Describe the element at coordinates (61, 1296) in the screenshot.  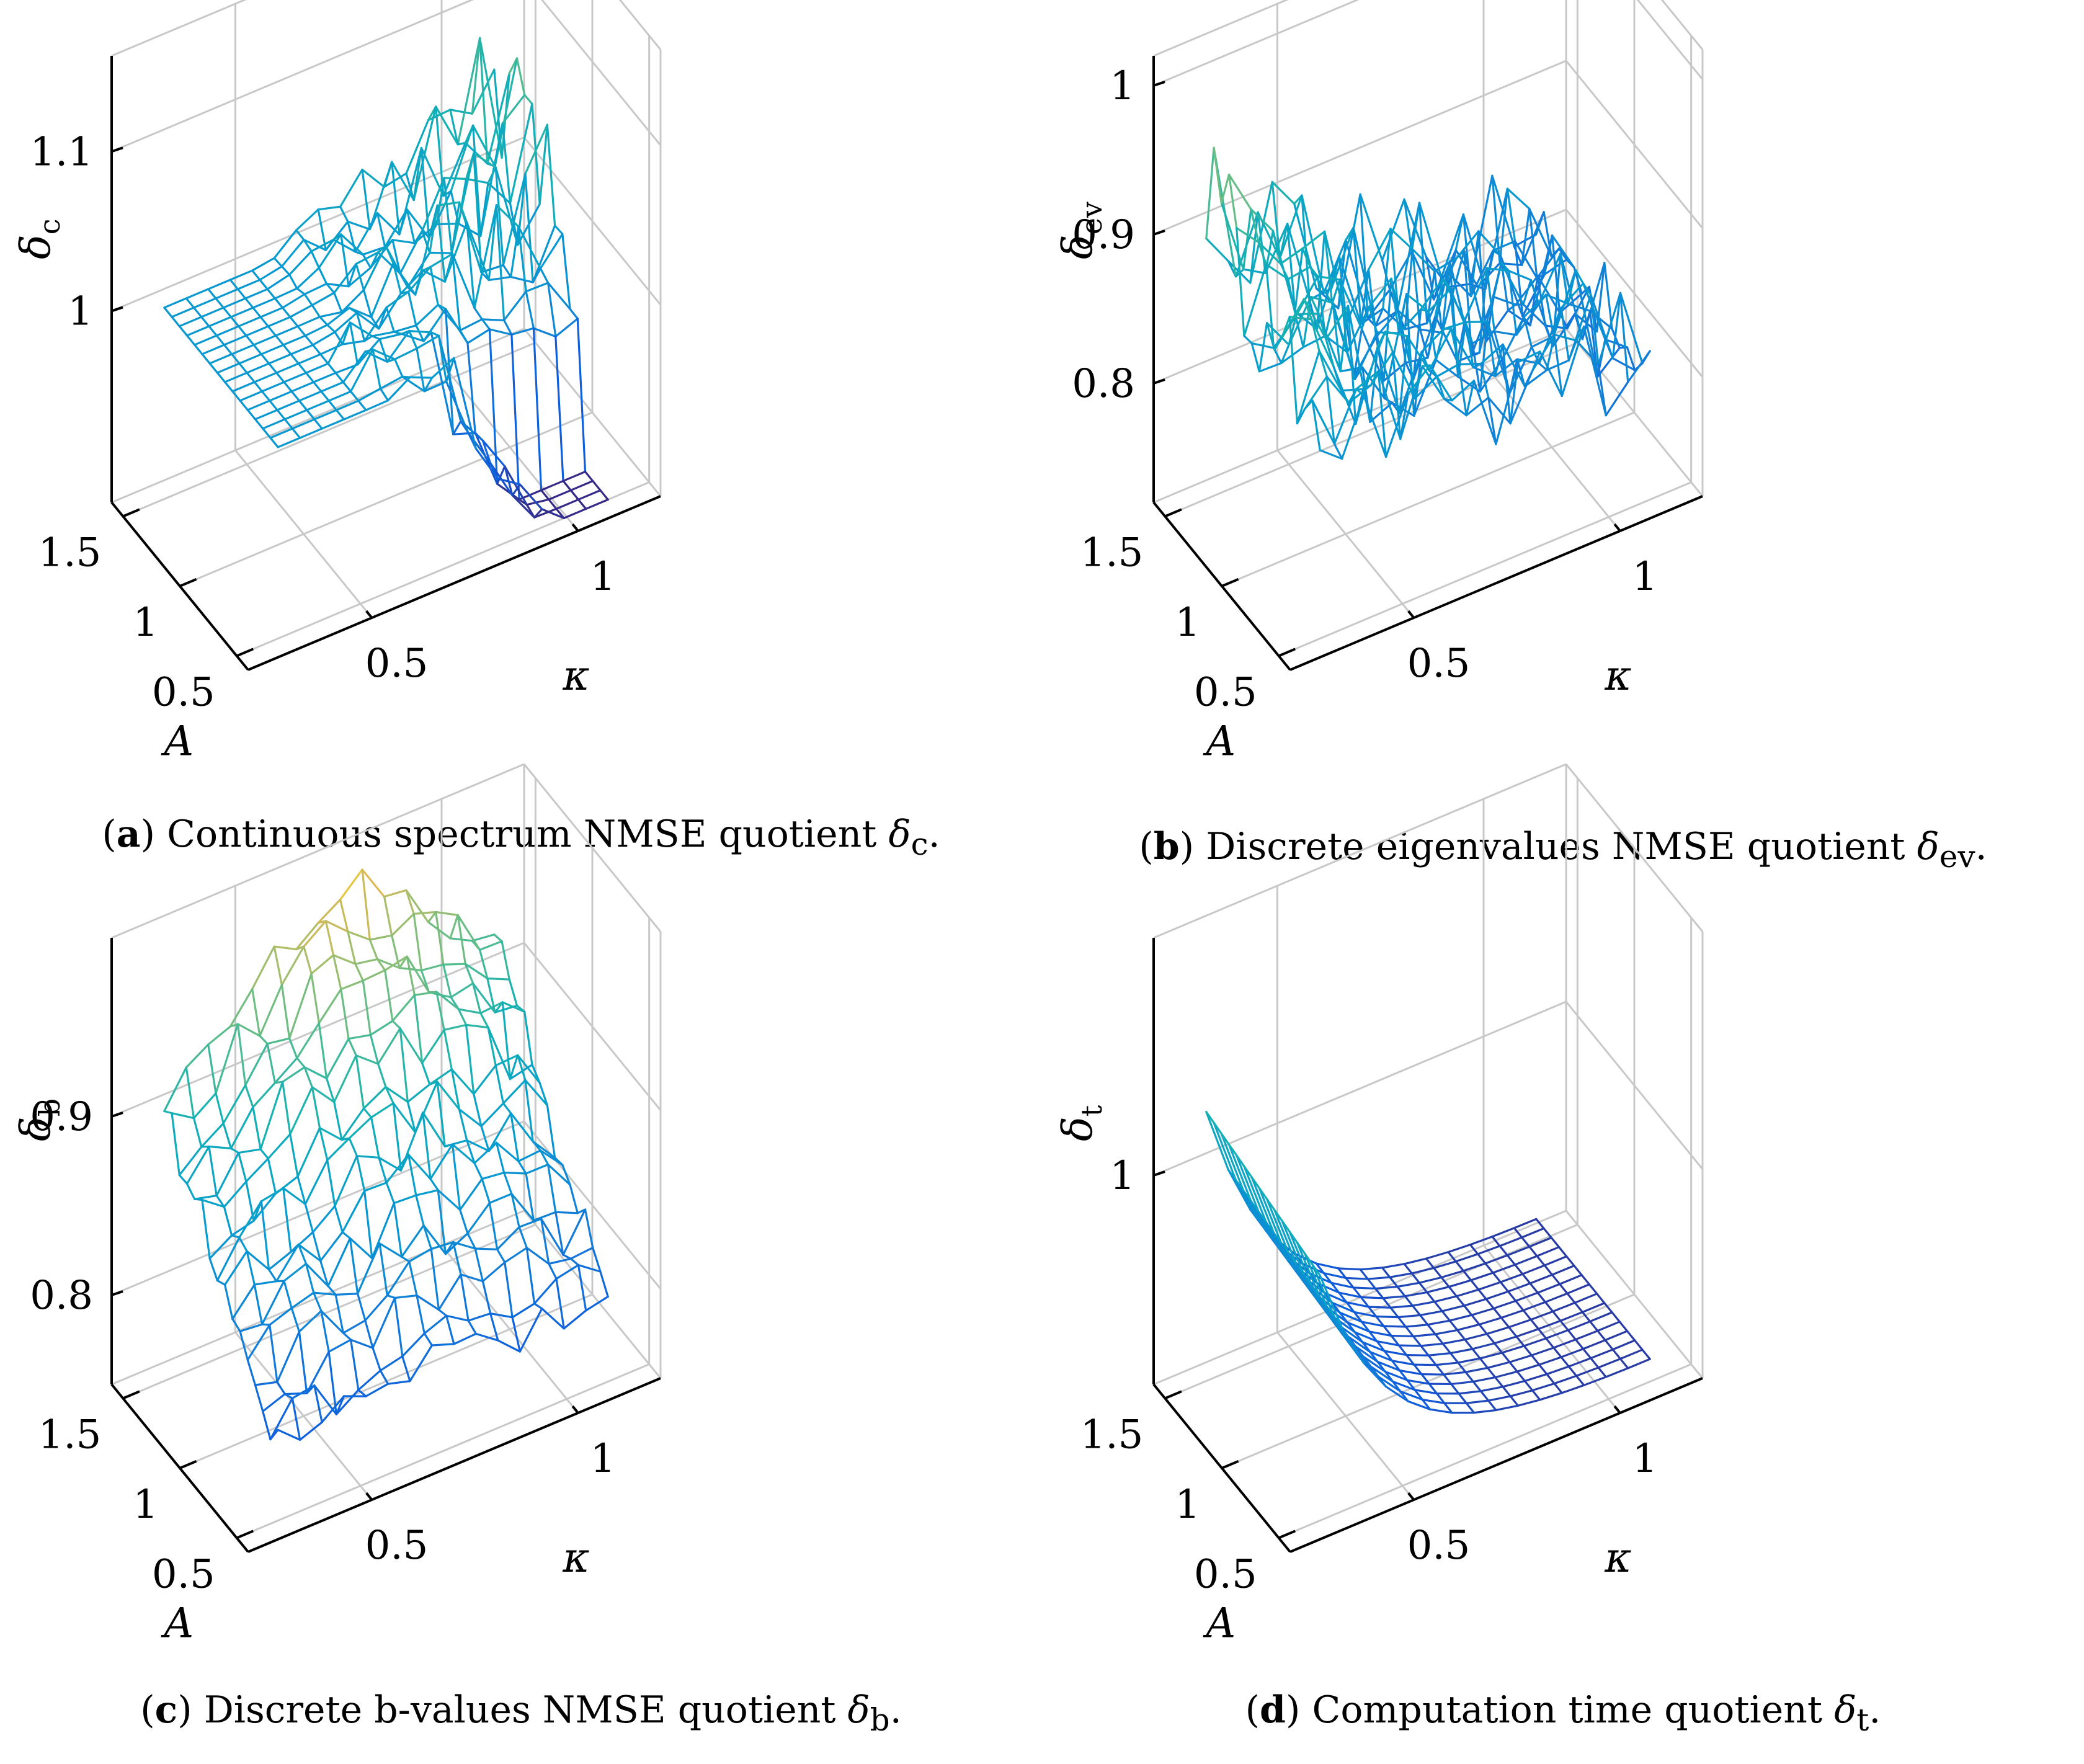
I see `z-tick-label: 0.8` at that location.